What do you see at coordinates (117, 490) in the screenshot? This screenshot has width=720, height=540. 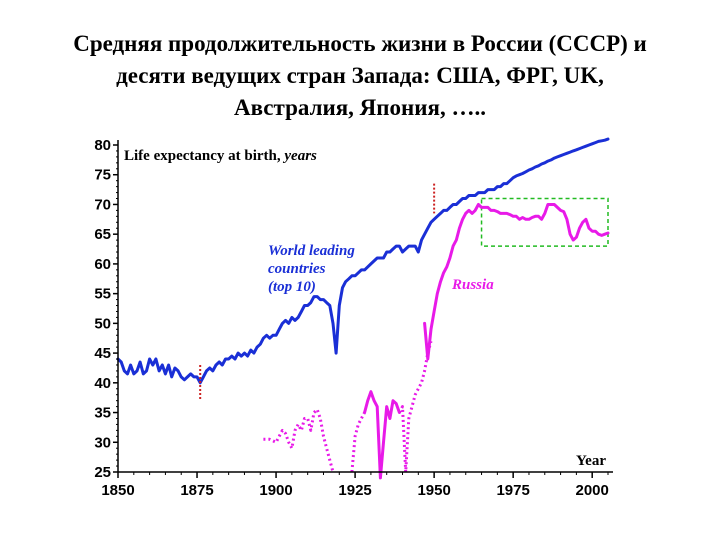 I see `x-tick-label: 1850` at bounding box center [117, 490].